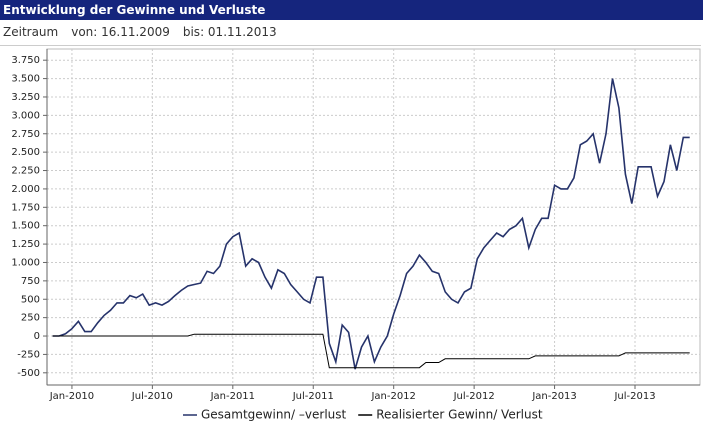  Describe the element at coordinates (30, 318) in the screenshot. I see `y-tick-label: 250` at that location.